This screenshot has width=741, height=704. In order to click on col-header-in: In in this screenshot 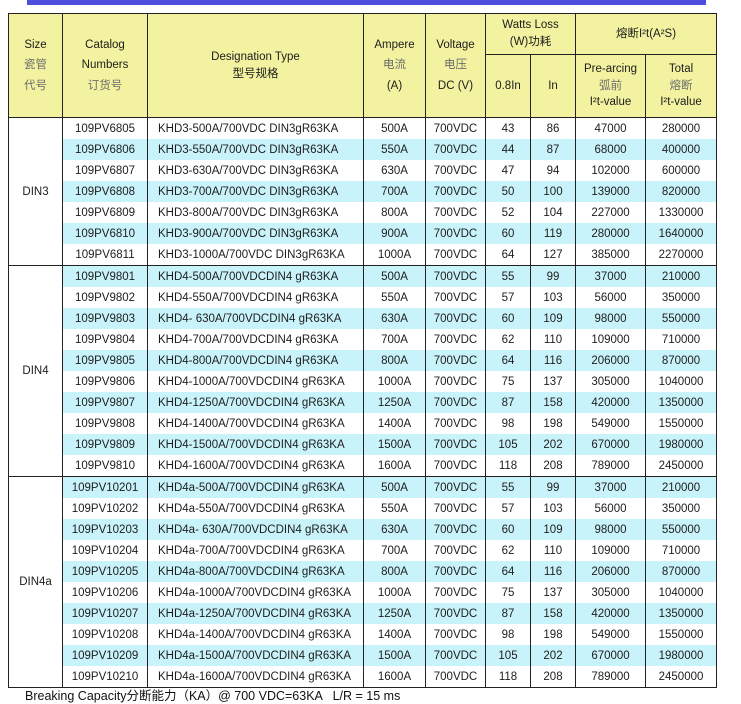, I will do `click(553, 86)`.